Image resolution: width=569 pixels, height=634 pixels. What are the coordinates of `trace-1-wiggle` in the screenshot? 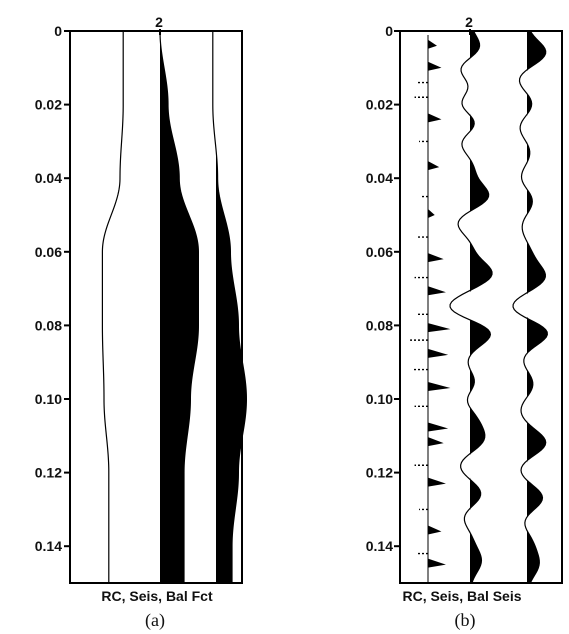 It's located at (112, 307).